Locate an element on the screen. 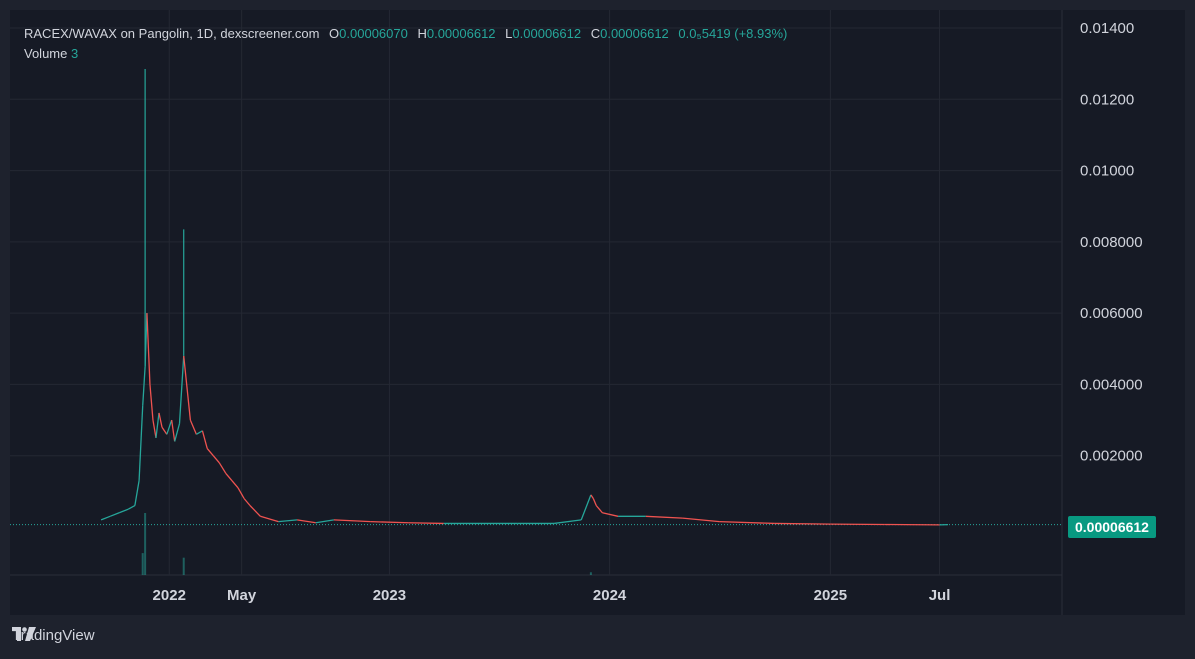 This screenshot has width=1195, height=659. legend-open-label: O is located at coordinates (334, 33).